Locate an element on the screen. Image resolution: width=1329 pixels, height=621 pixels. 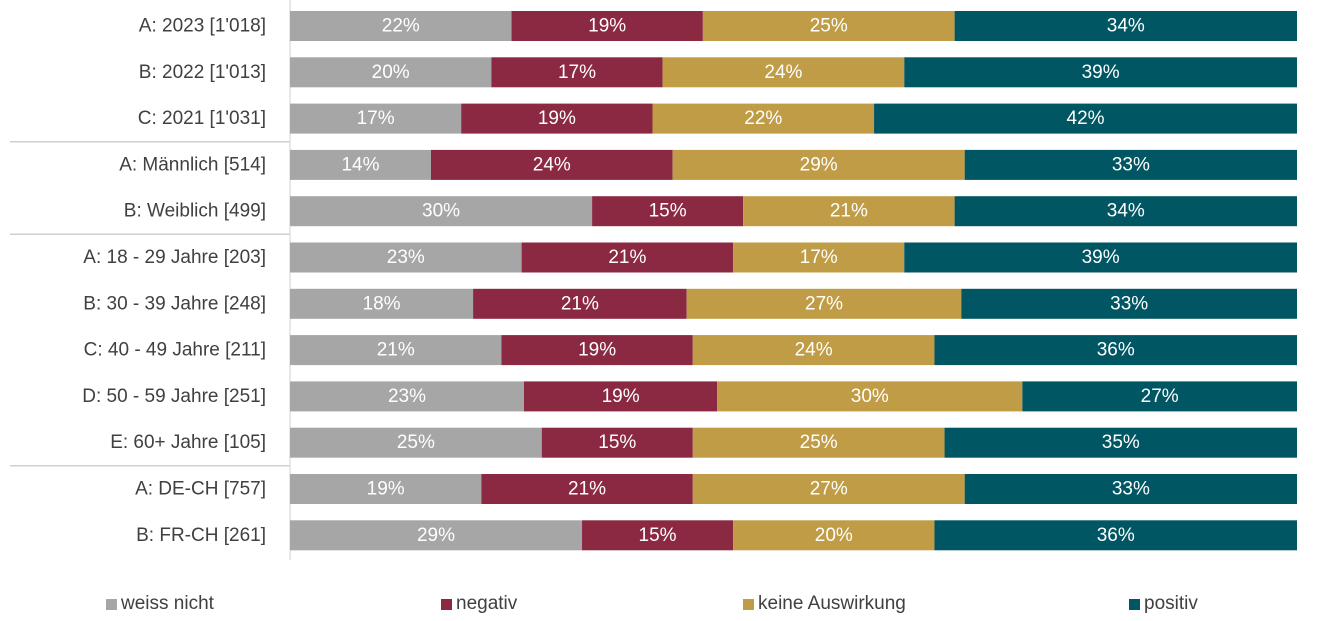
legend-label: weiss nicht is located at coordinates (167, 603).